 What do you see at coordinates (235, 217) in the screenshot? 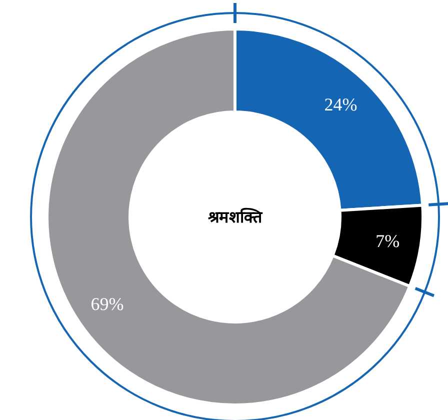
I see `text: श्रमशक्ति` at bounding box center [235, 217].